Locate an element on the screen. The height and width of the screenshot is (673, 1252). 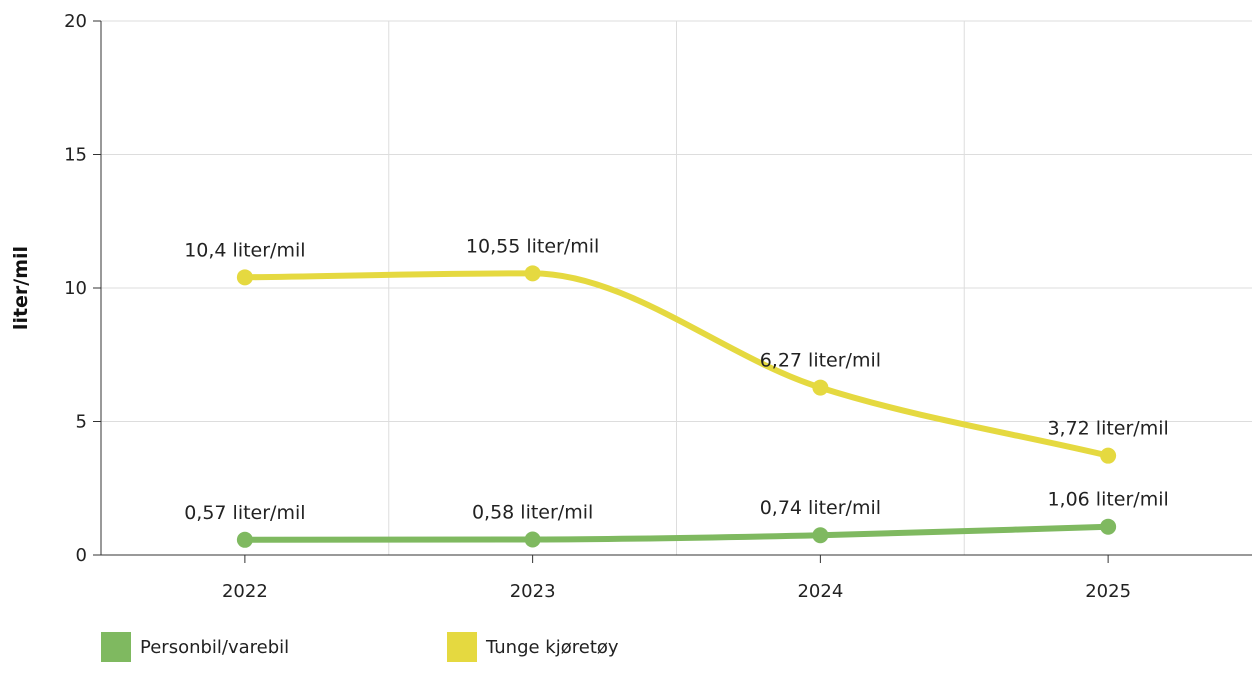
y-tick-label: 0 is located at coordinates (81, 555).